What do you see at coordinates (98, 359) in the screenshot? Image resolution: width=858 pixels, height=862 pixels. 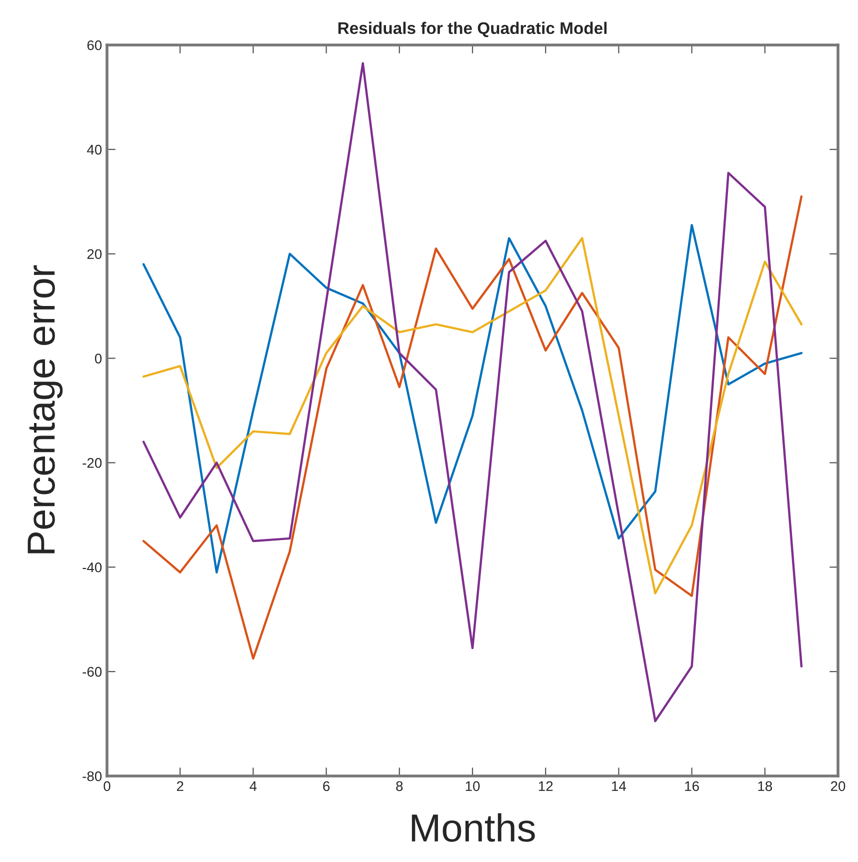 I see `y-tick-label: 0` at bounding box center [98, 359].